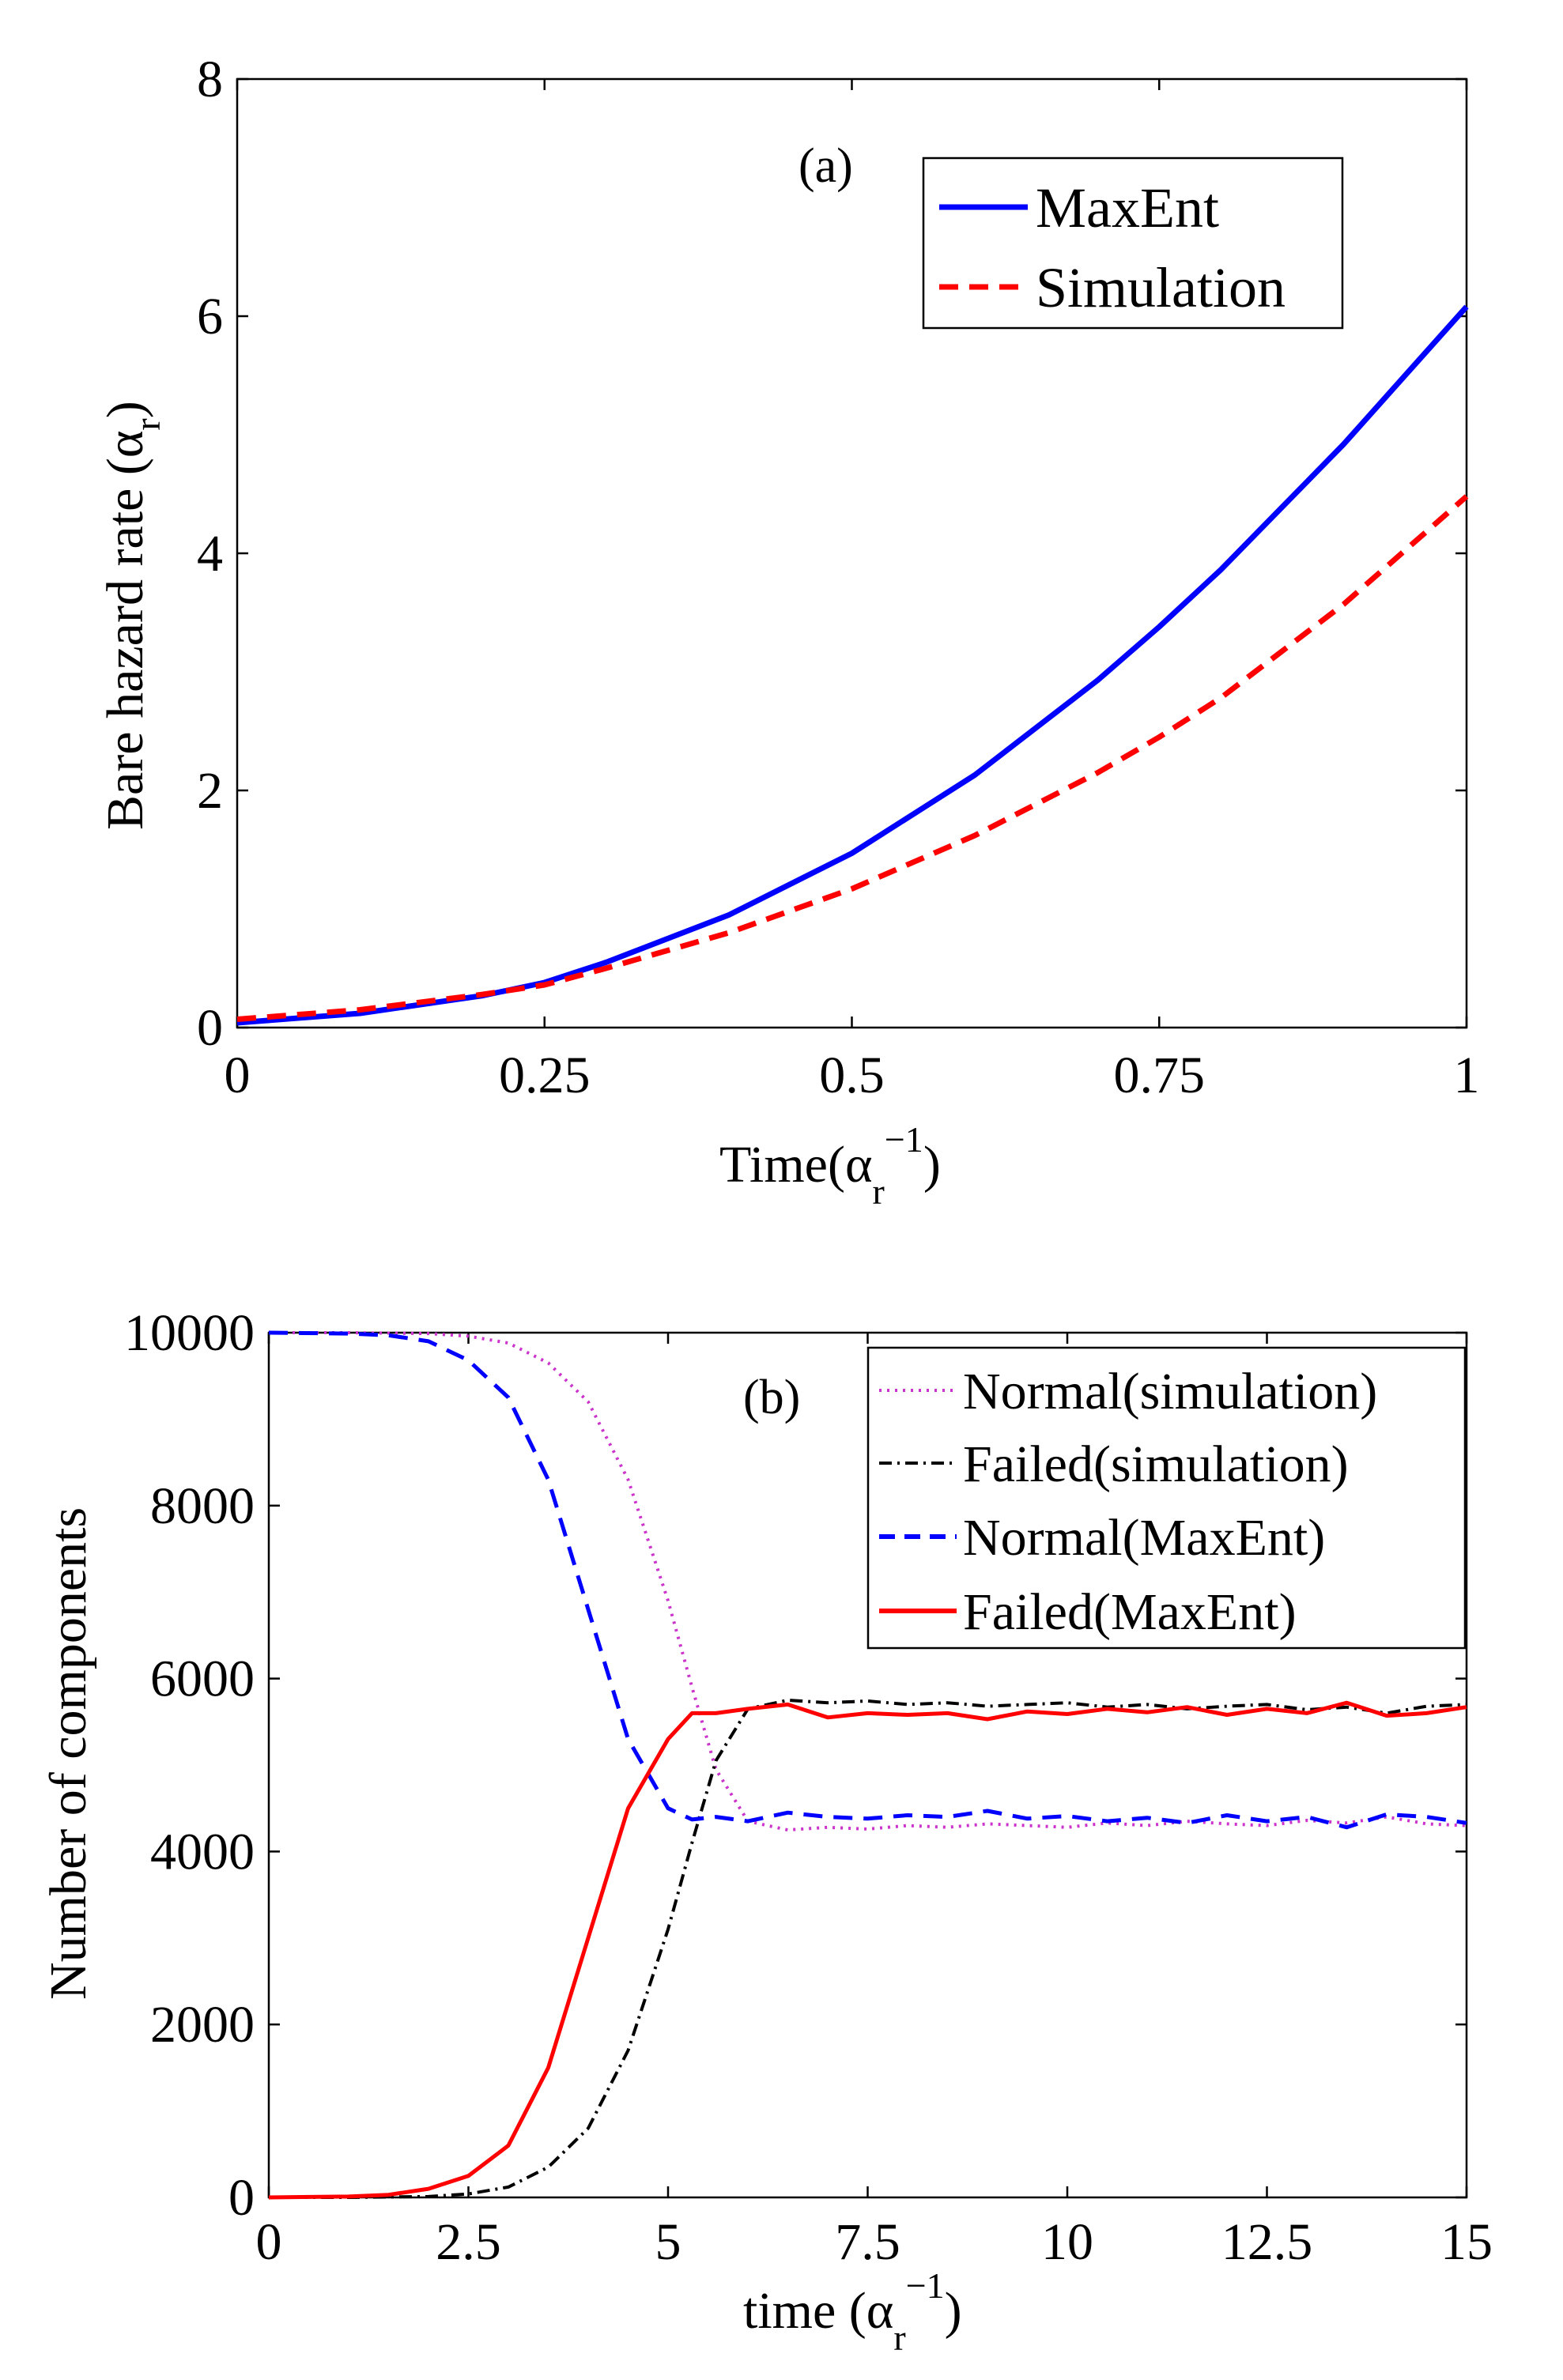  Describe the element at coordinates (771, 1397) in the screenshot. I see `panel-b-label: (b)` at that location.